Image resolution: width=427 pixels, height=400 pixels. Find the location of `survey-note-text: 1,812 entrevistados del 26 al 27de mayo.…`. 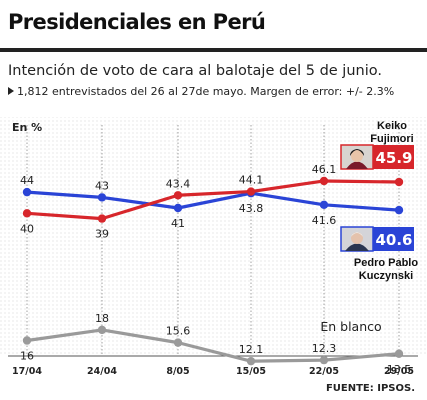

survey-note-text: 1,812 entrevistados del 26 al 27de mayo.… is located at coordinates (206, 91).